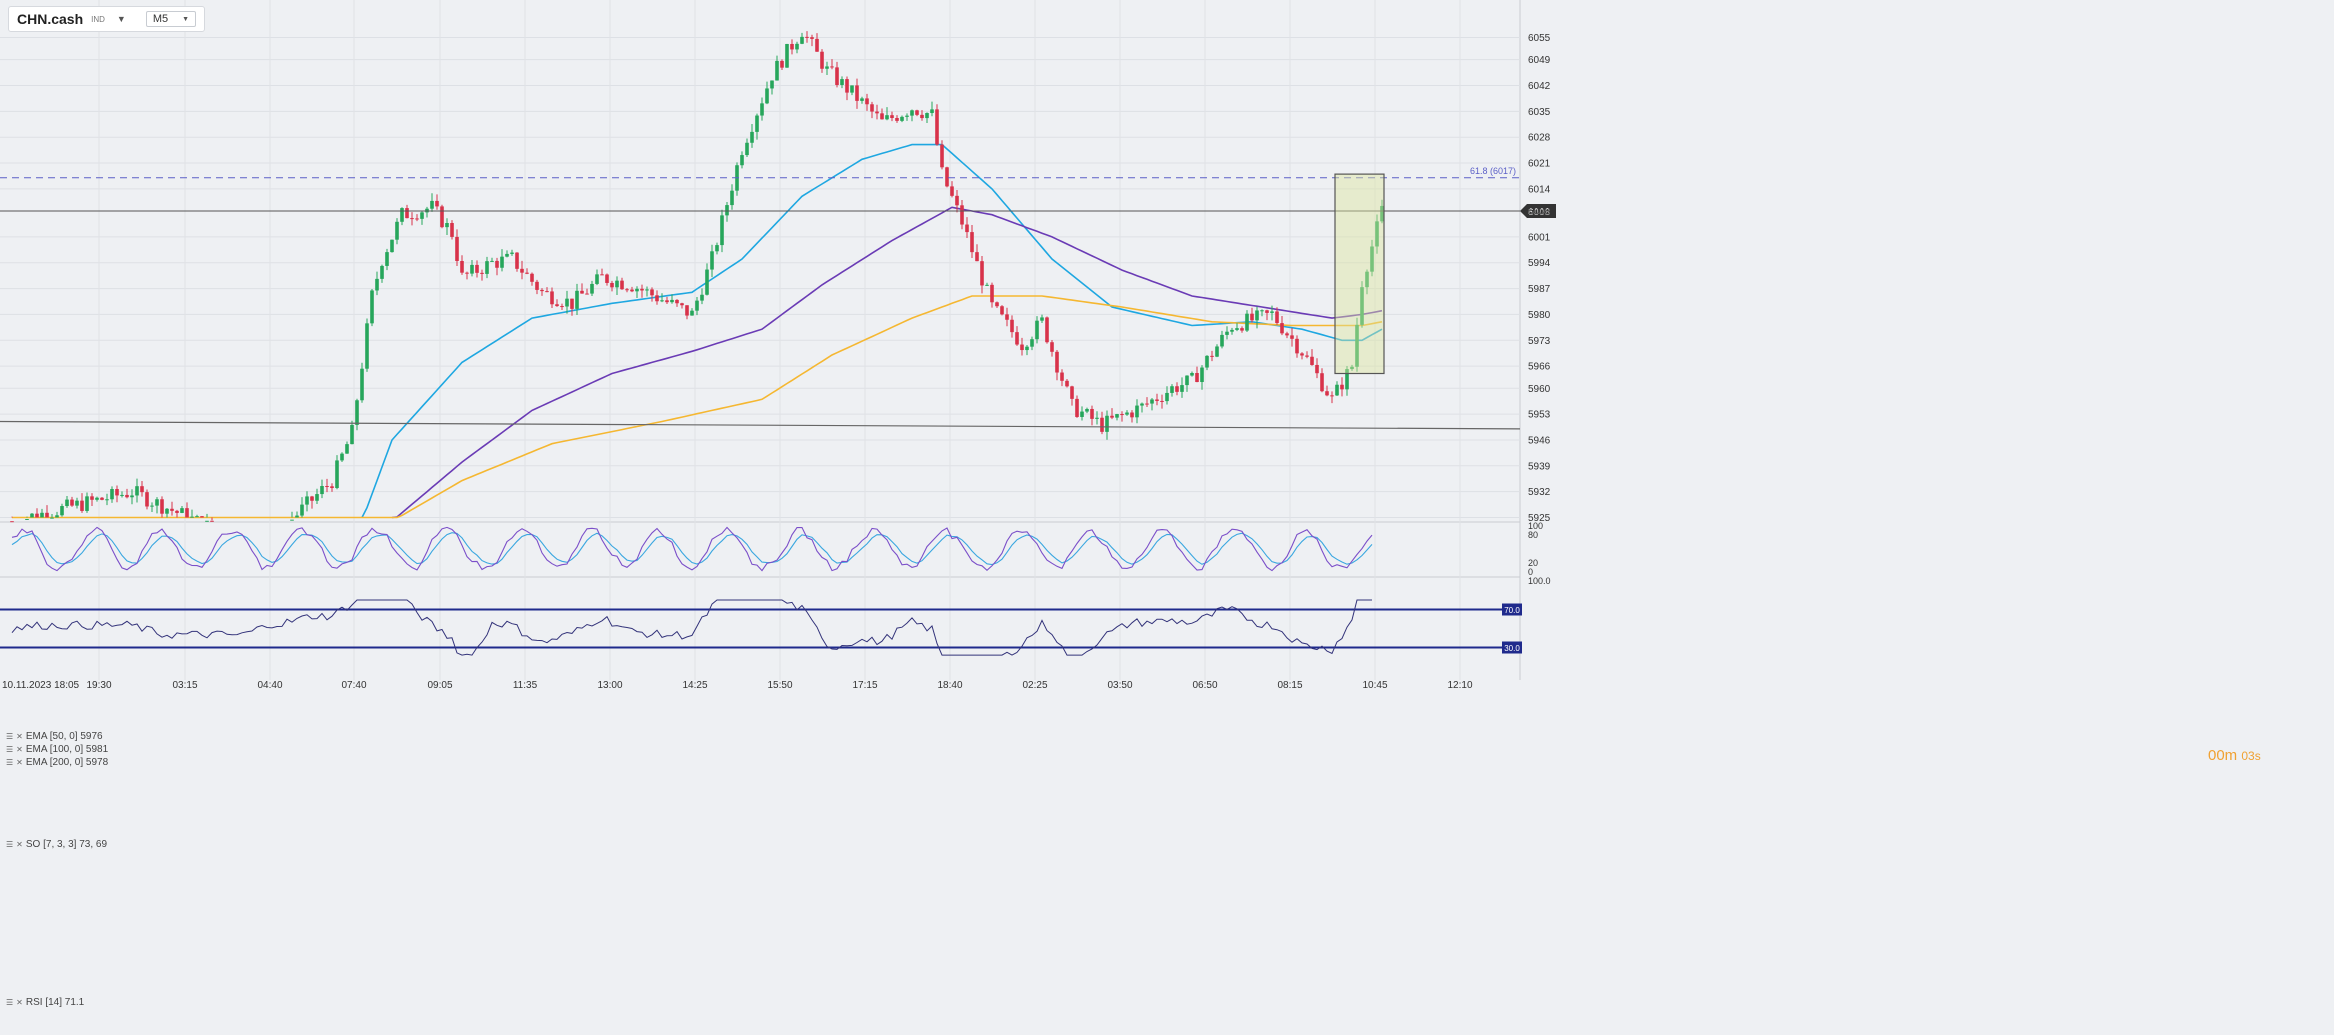 The image size is (2334, 1035). I want to click on rsi-level-tag, so click(1512, 647).